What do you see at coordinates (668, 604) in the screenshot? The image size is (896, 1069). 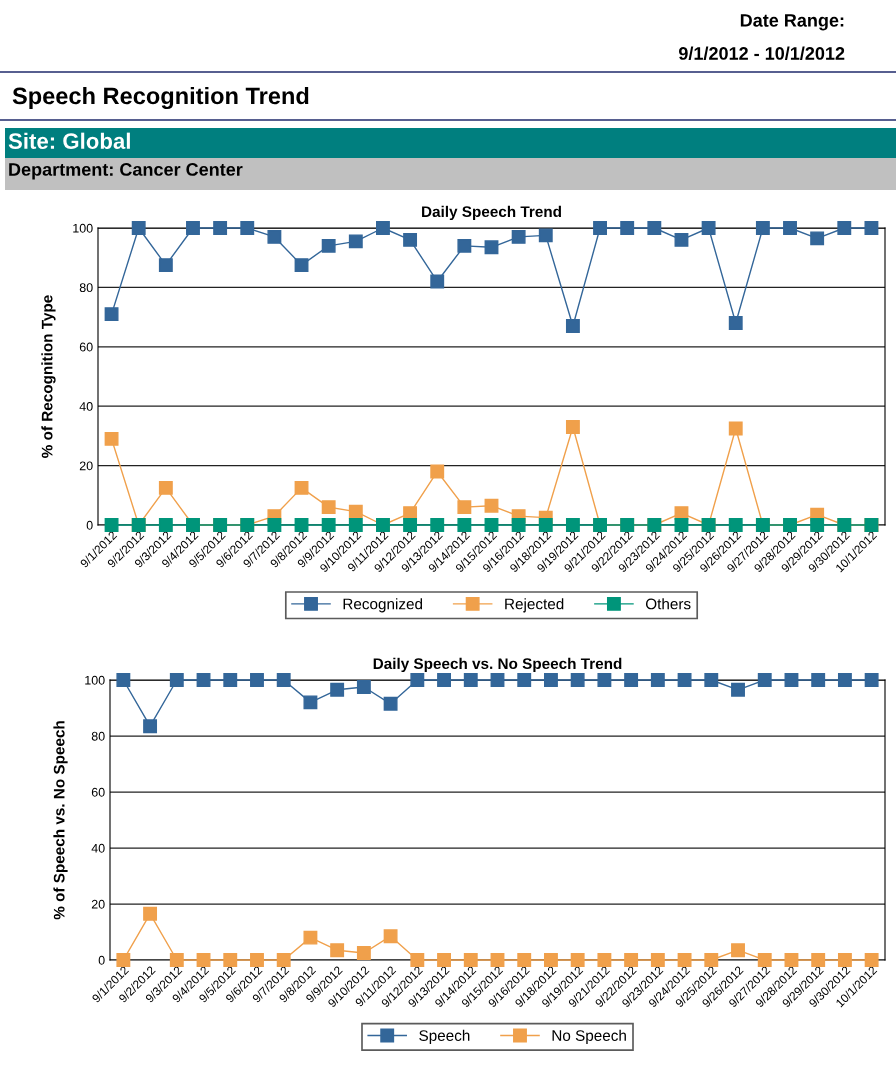 I see `legend-label: Others` at bounding box center [668, 604].